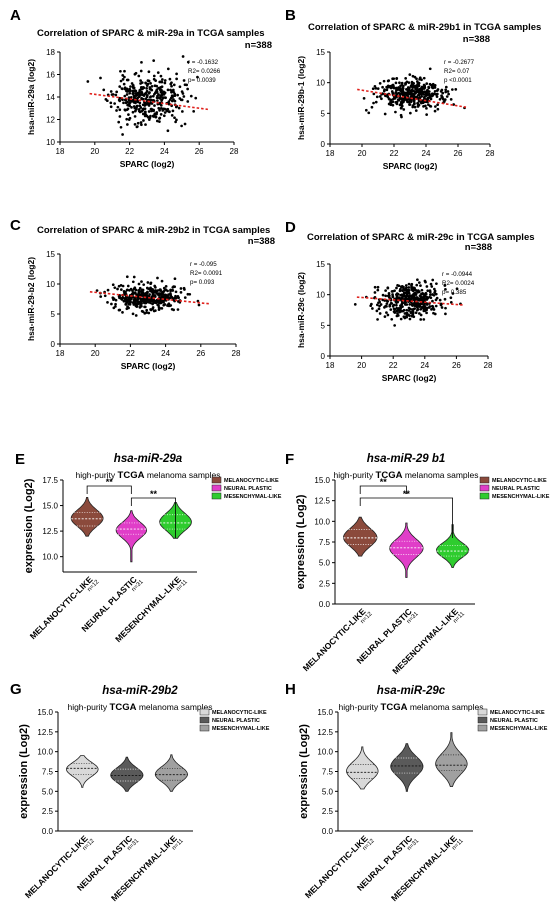 This screenshot has width=550, height=904. Describe the element at coordinates (48, 772) in the screenshot. I see `y-tick-label: 7.5` at that location.